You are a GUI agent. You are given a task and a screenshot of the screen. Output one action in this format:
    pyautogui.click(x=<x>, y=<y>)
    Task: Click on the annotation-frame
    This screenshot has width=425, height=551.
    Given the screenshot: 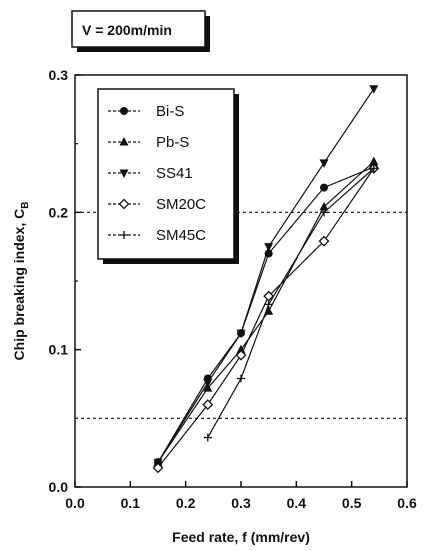 What is the action you would take?
    pyautogui.click(x=138, y=29)
    